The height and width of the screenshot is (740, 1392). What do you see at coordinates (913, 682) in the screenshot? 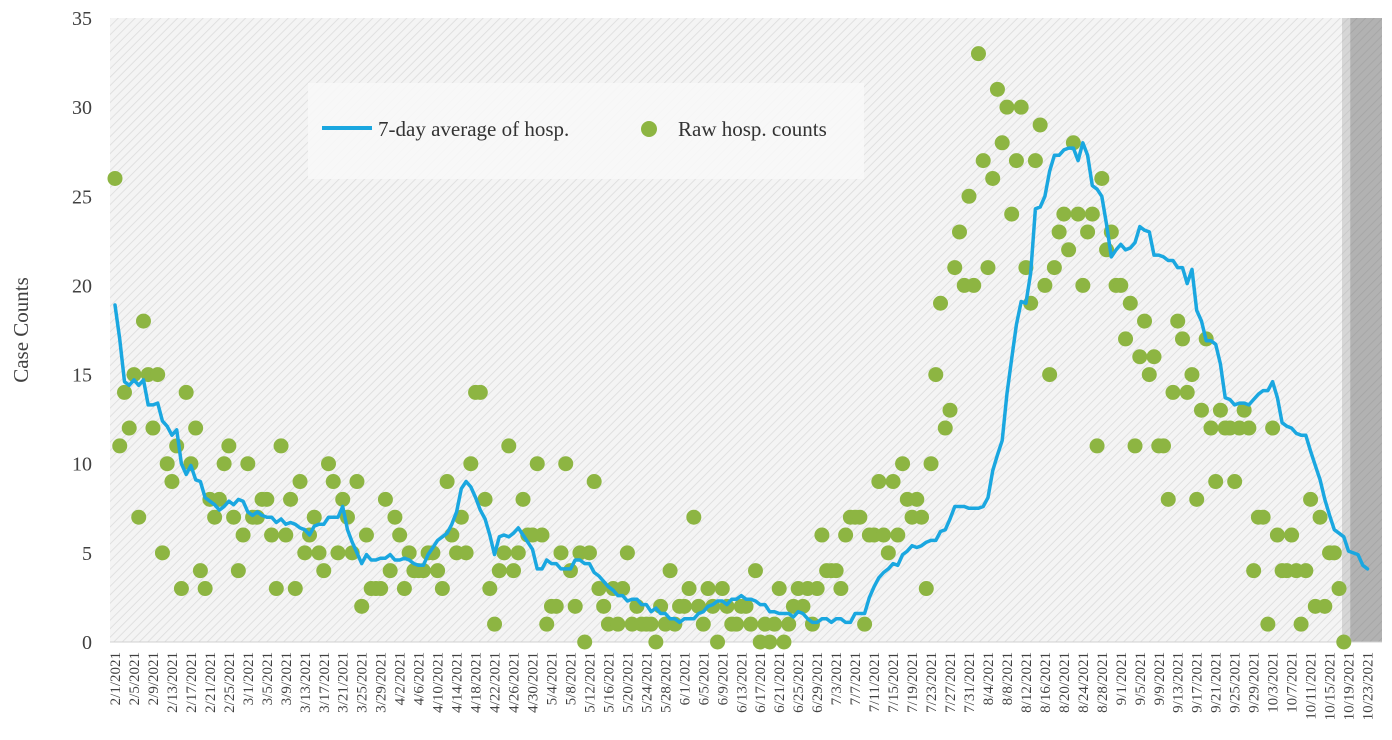
I see `x-tick-label: 7/19/2021` at bounding box center [913, 682].